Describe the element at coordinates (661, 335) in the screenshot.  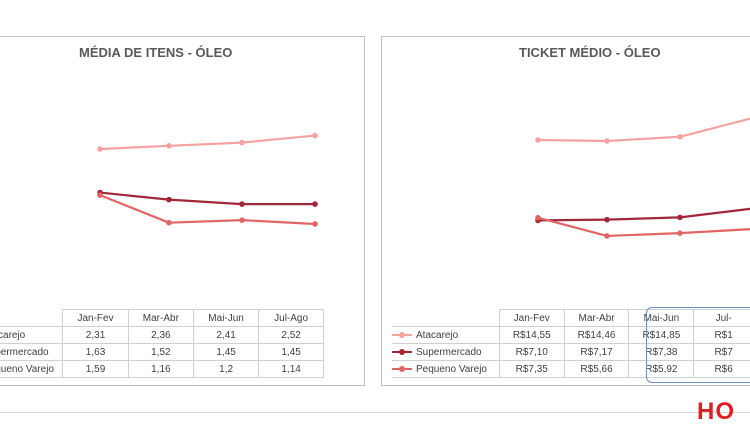
I see `table-cell: R$14,85` at that location.